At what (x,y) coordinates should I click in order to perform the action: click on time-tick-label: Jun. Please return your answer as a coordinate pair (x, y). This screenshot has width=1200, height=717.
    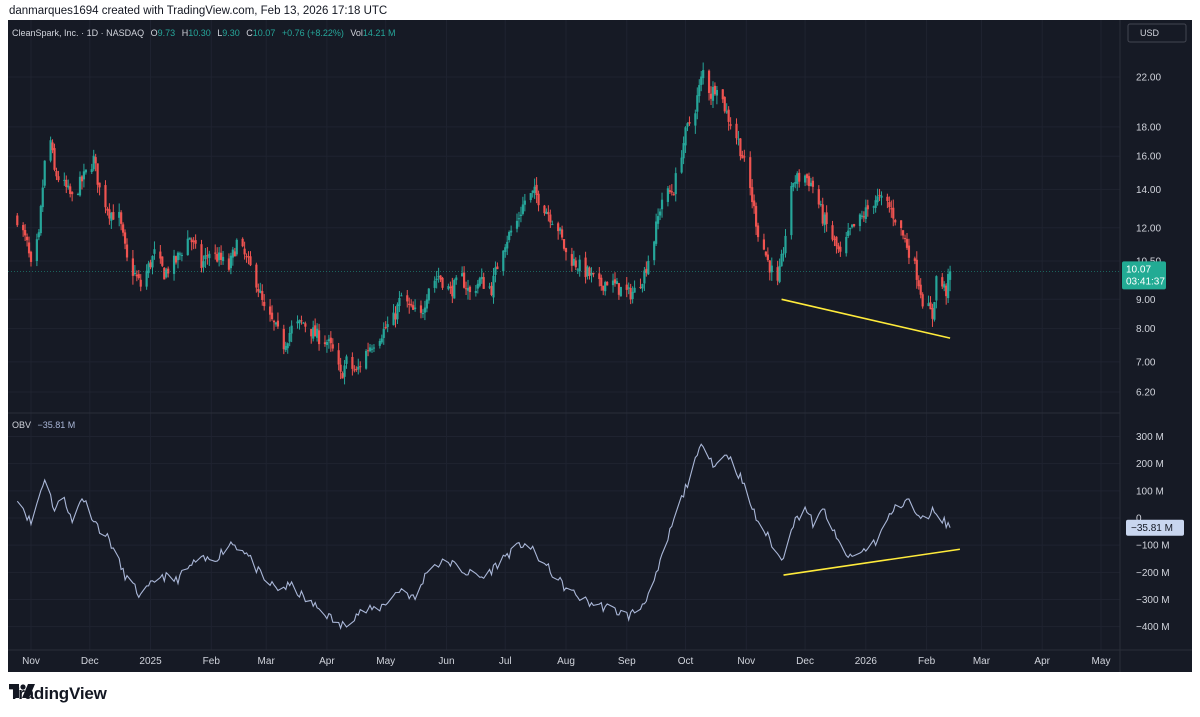
    Looking at the image, I should click on (446, 661).